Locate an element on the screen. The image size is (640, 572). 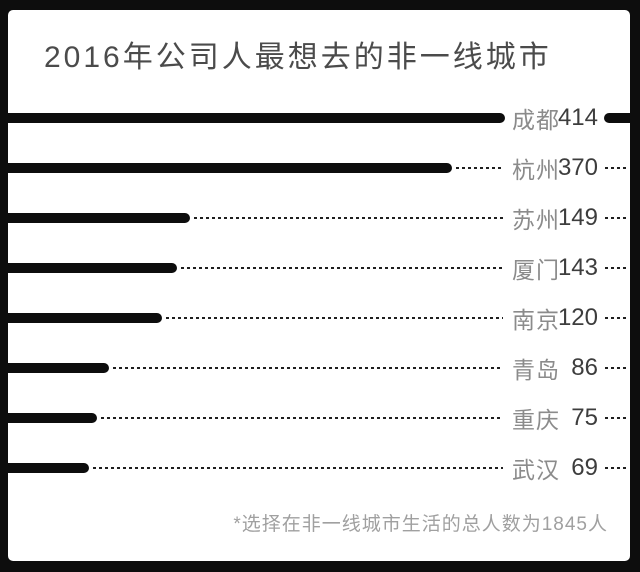
chart-row: 南京 120 is located at coordinates (320, 318).